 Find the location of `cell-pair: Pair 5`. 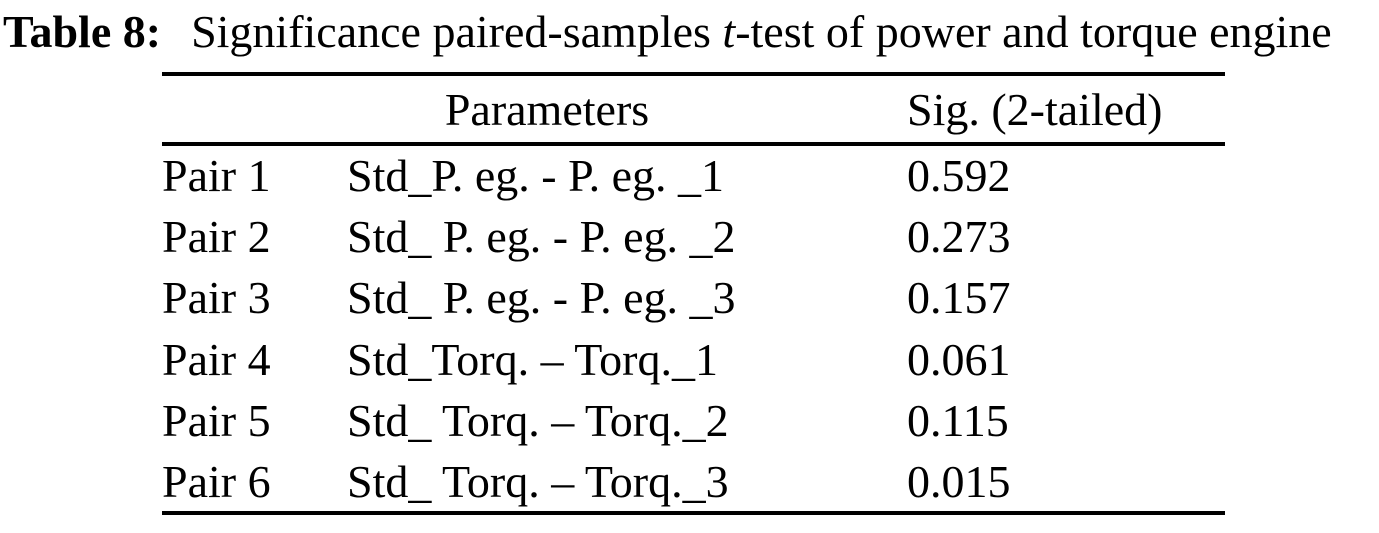

cell-pair: Pair 5 is located at coordinates (216, 421).